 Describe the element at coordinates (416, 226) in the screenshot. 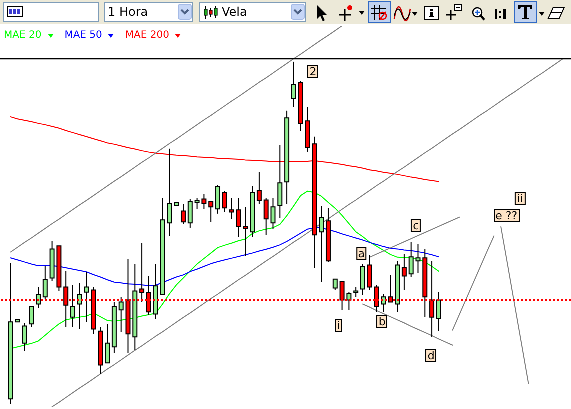

I see `annotation: c` at that location.